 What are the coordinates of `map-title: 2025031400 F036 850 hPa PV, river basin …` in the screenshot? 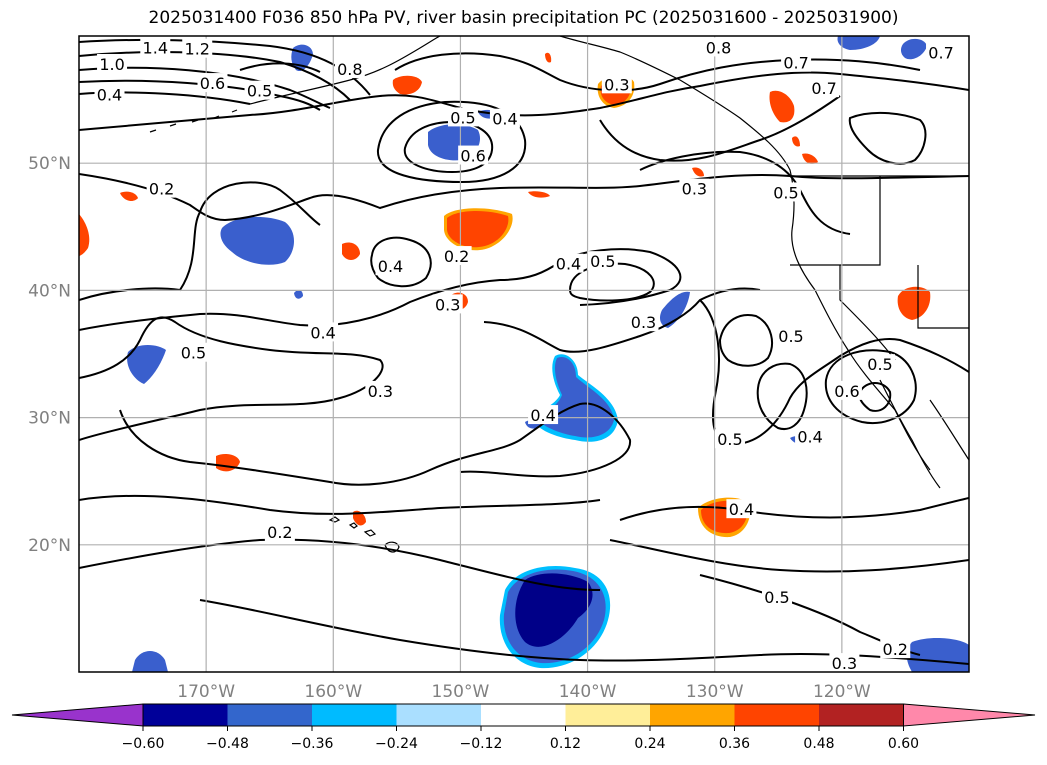 It's located at (523, 18).